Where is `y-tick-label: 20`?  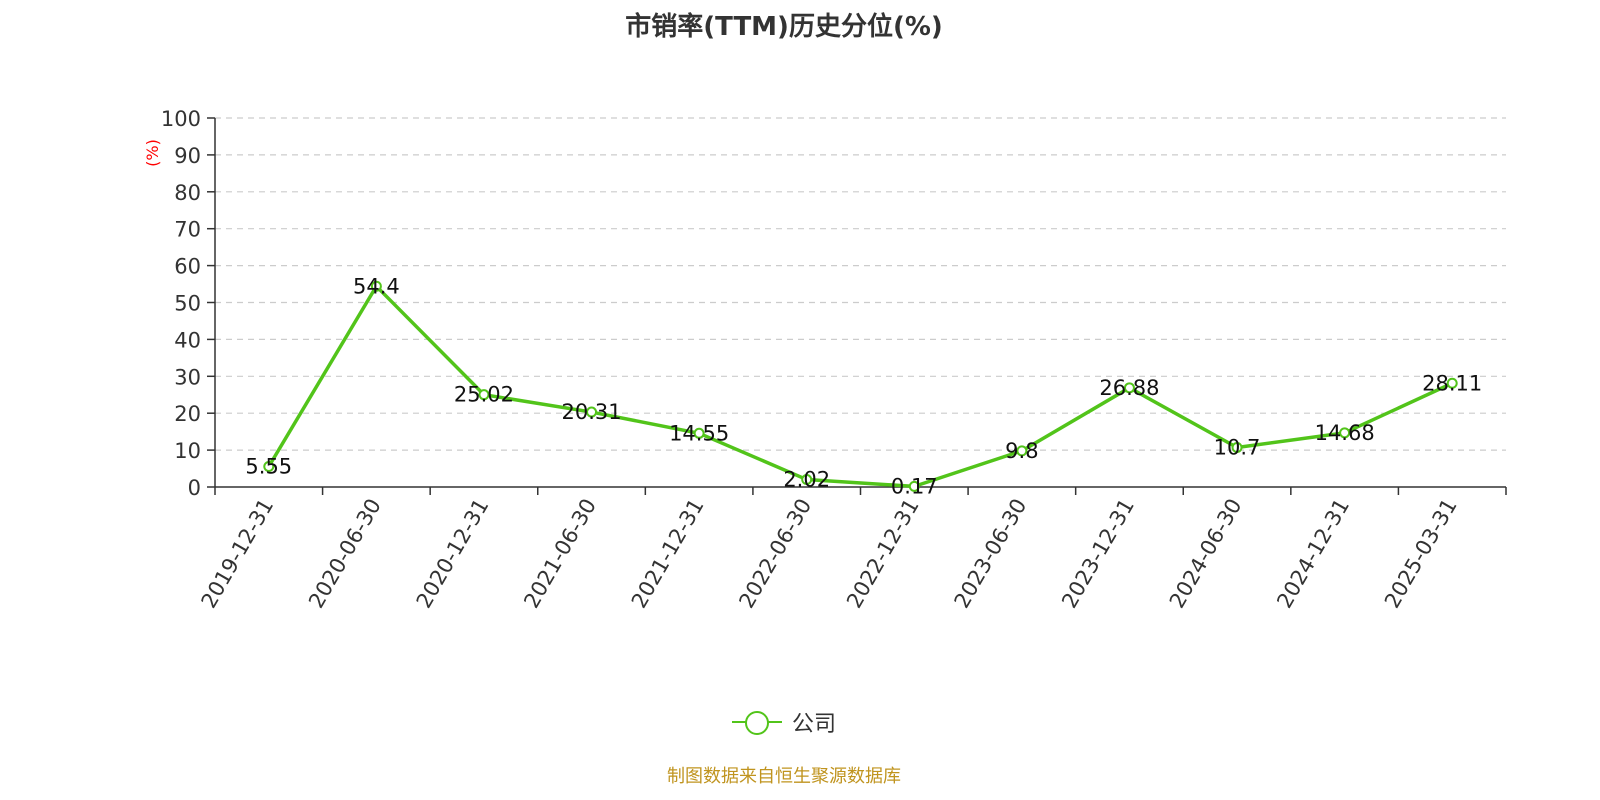 y-tick-label: 20 is located at coordinates (187, 414).